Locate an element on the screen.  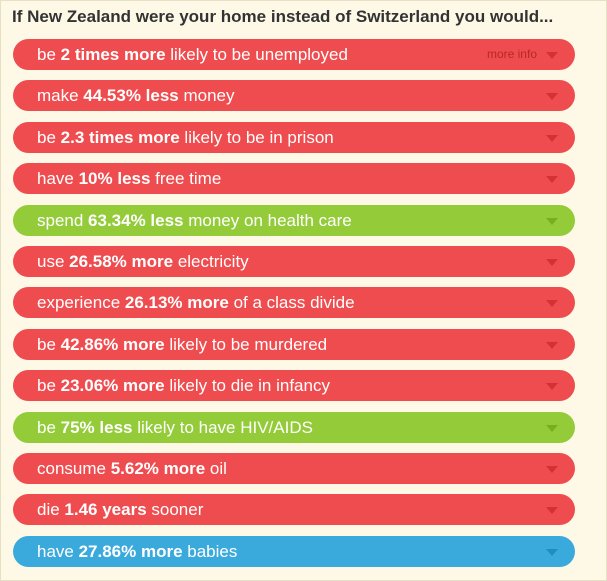
comparison-item: spend 63.34% less money on health care is located at coordinates (294, 220).